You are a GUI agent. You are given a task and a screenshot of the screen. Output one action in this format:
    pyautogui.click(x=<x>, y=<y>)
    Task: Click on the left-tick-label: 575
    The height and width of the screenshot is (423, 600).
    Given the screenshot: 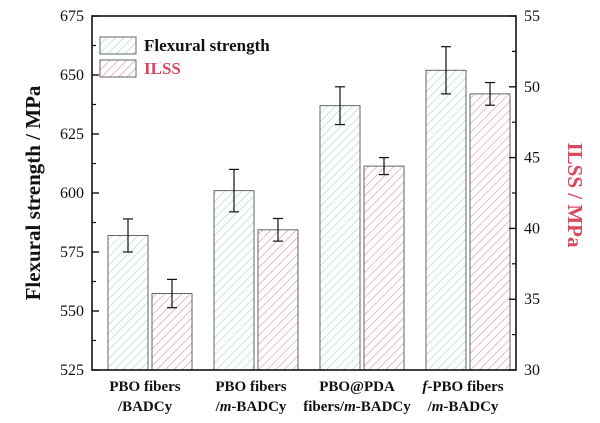 What is the action you would take?
    pyautogui.click(x=72, y=252)
    